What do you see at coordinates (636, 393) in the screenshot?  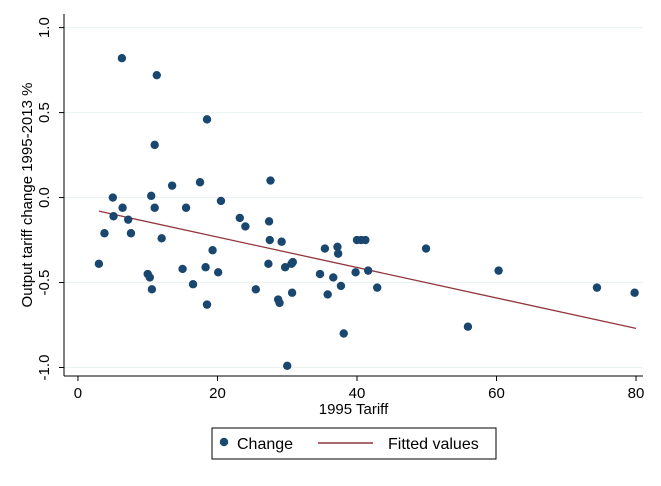 I see `x-tick-label: 80` at bounding box center [636, 393].